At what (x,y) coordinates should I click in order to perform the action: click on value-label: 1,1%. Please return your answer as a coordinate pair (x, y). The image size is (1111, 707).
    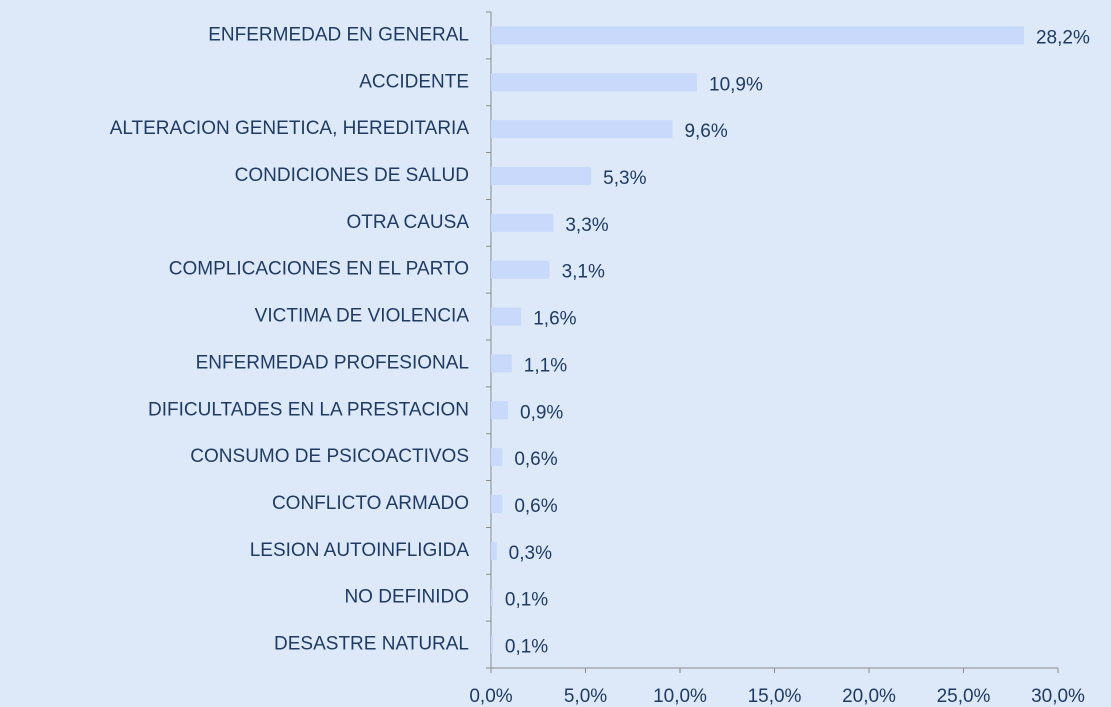
    Looking at the image, I should click on (545, 365).